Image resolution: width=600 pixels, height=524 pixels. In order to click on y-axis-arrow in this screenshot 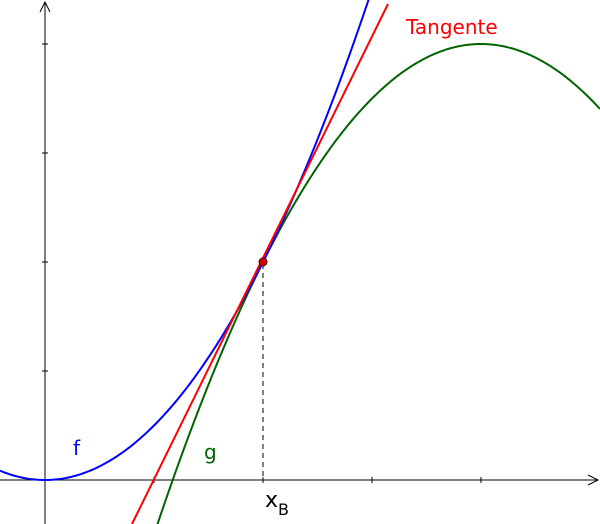, I will do `click(45, 6)`.